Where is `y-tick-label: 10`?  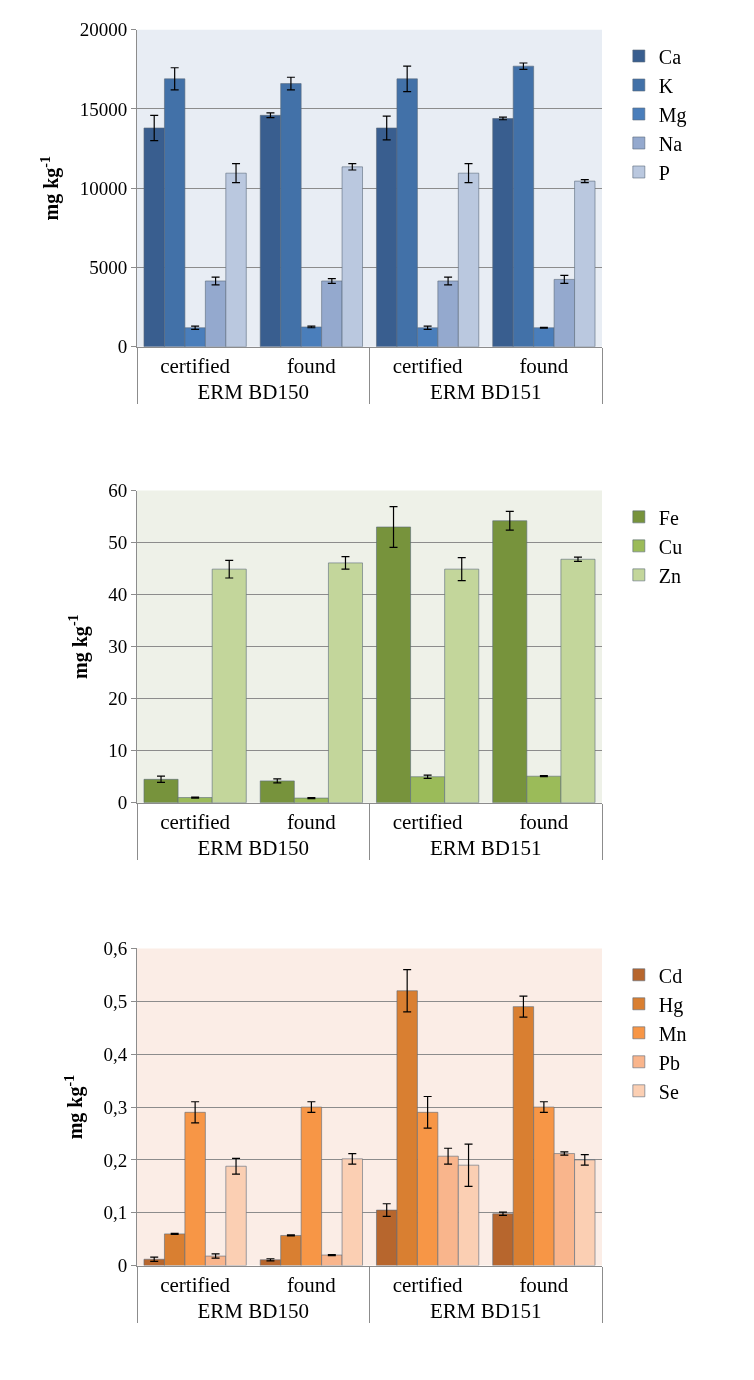
y-tick-label: 10 is located at coordinates (118, 751).